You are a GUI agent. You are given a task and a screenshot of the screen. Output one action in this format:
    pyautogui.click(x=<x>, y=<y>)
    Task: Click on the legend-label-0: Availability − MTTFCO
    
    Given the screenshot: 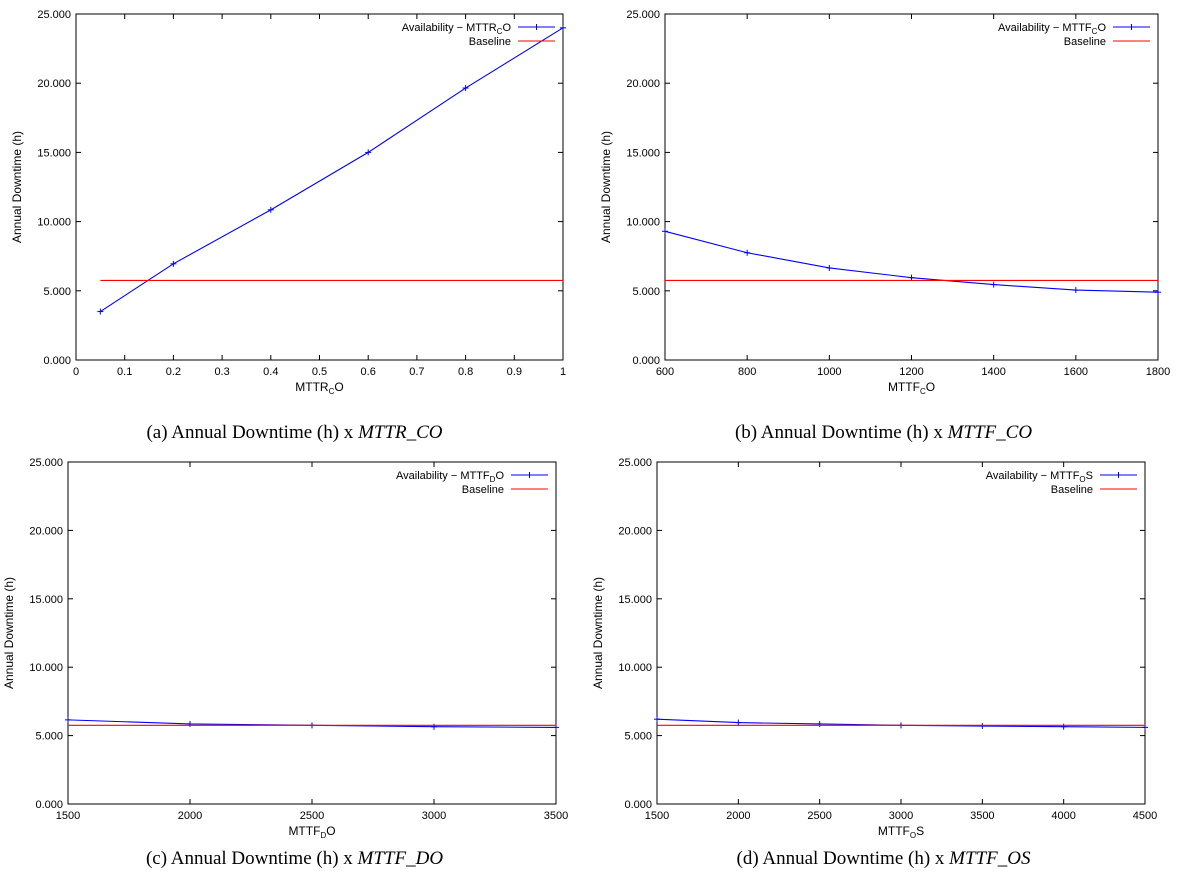 What is the action you would take?
    pyautogui.click(x=1052, y=29)
    